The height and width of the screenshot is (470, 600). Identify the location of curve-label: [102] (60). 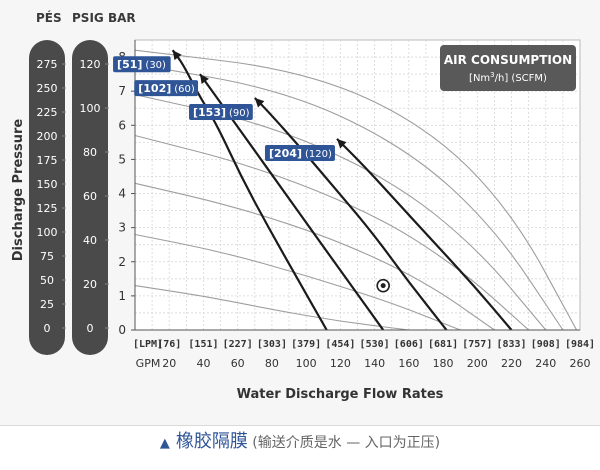
(166, 88).